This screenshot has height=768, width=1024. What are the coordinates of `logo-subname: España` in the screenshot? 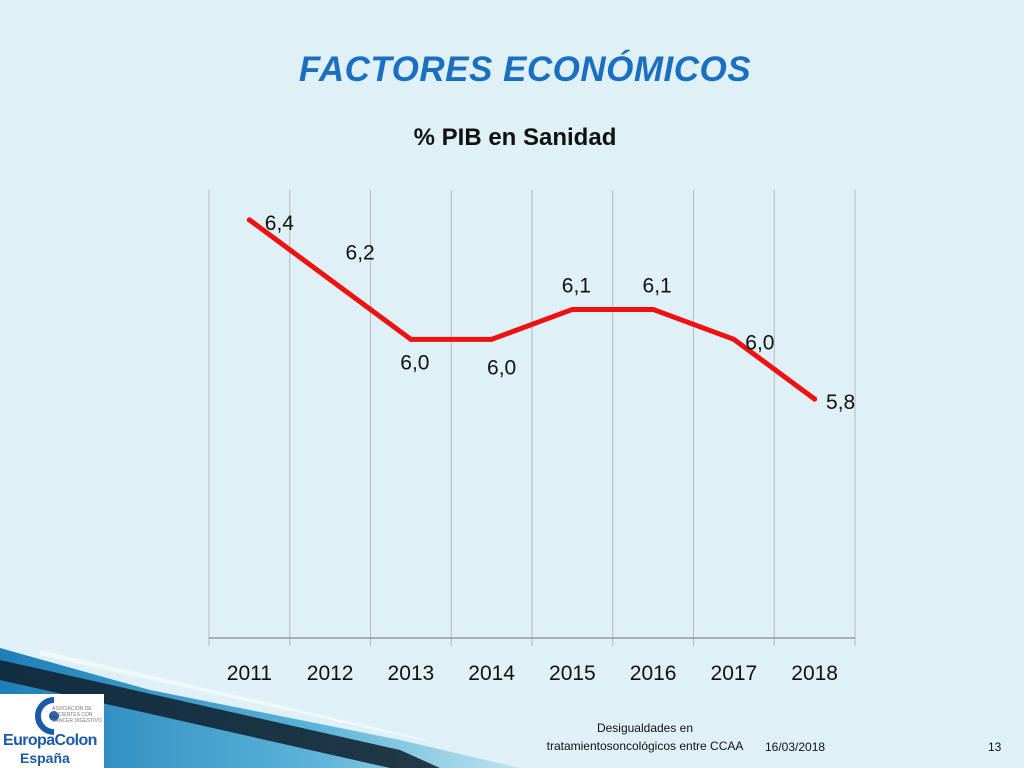 It's located at (45, 758).